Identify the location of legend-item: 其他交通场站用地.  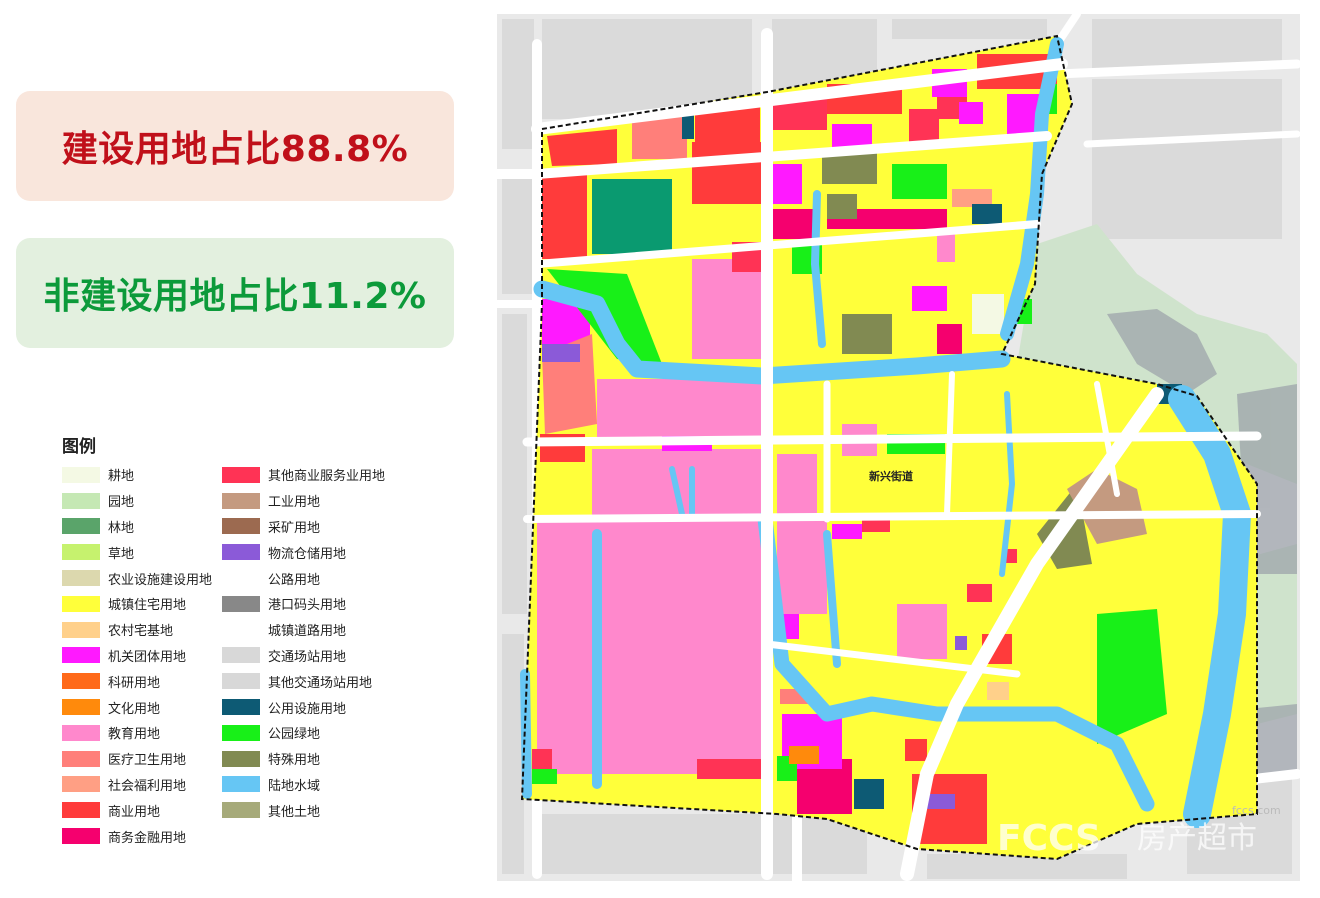
(303, 681).